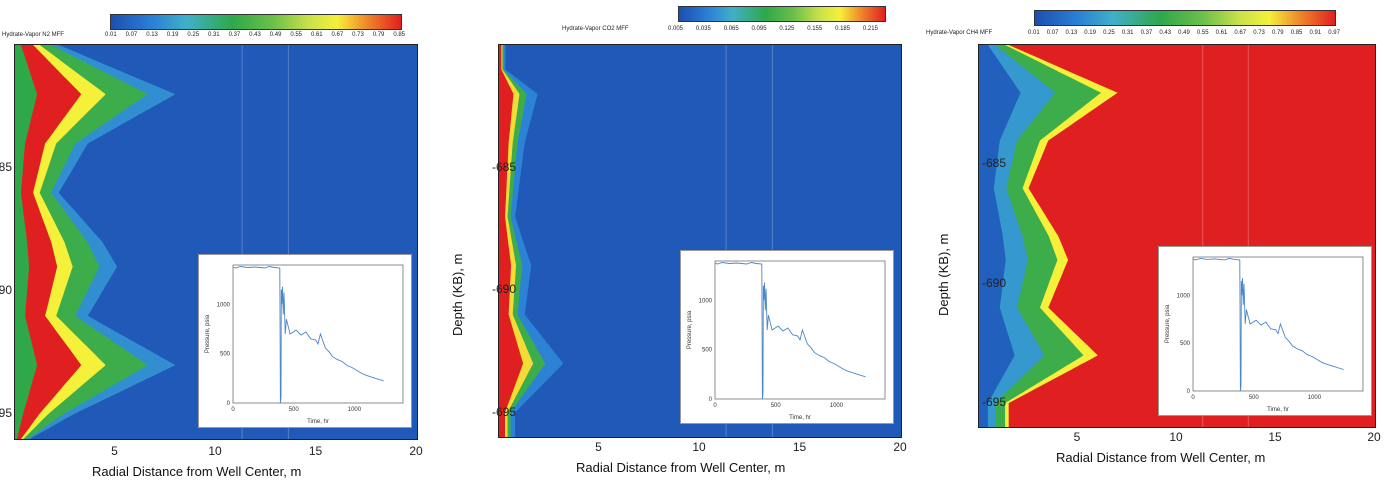  I want to click on colorbar-tick-label: 0.125, so click(787, 29).